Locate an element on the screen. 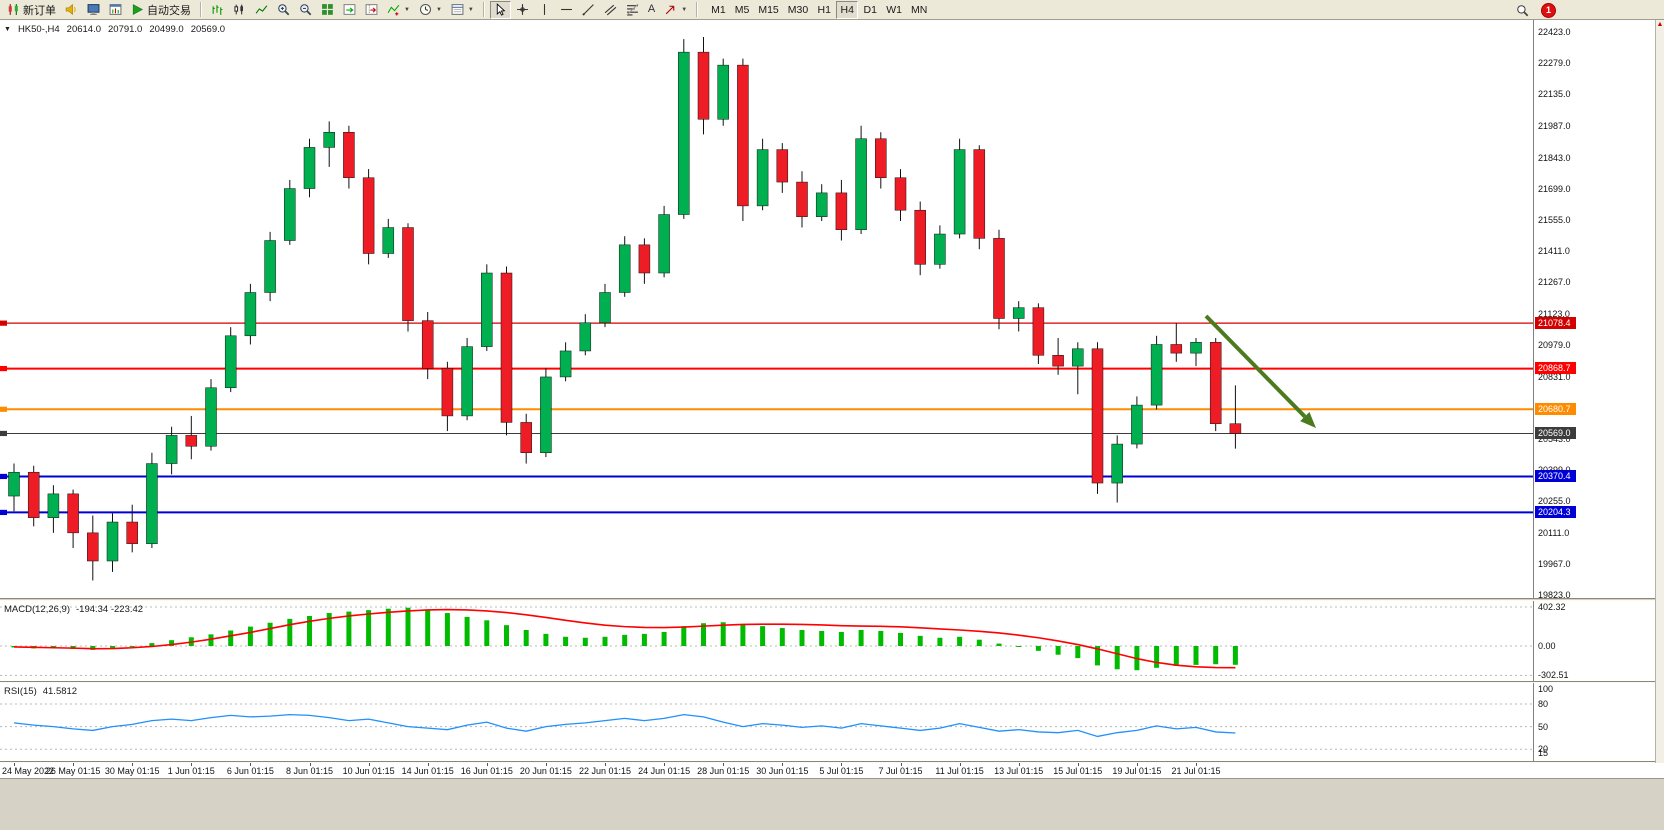 Image resolution: width=1664 pixels, height=830 pixels. sound-button is located at coordinates (71, 10).